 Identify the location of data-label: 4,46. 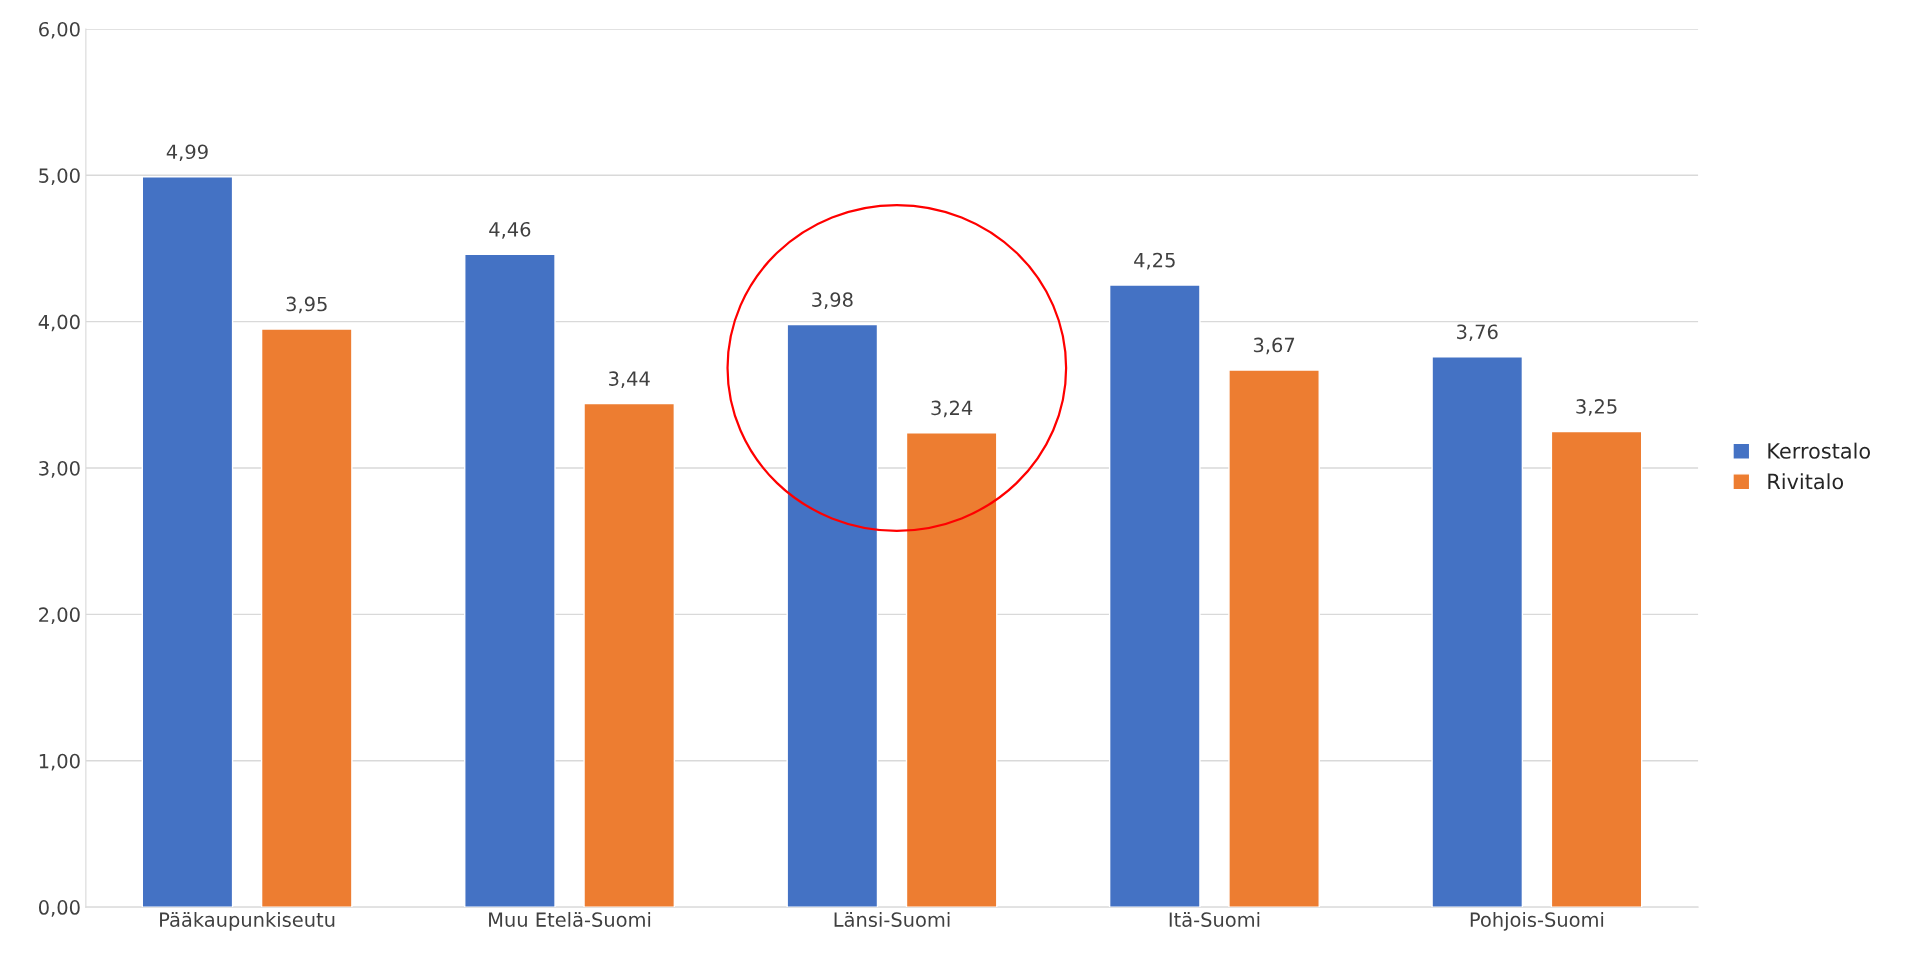
(510, 230).